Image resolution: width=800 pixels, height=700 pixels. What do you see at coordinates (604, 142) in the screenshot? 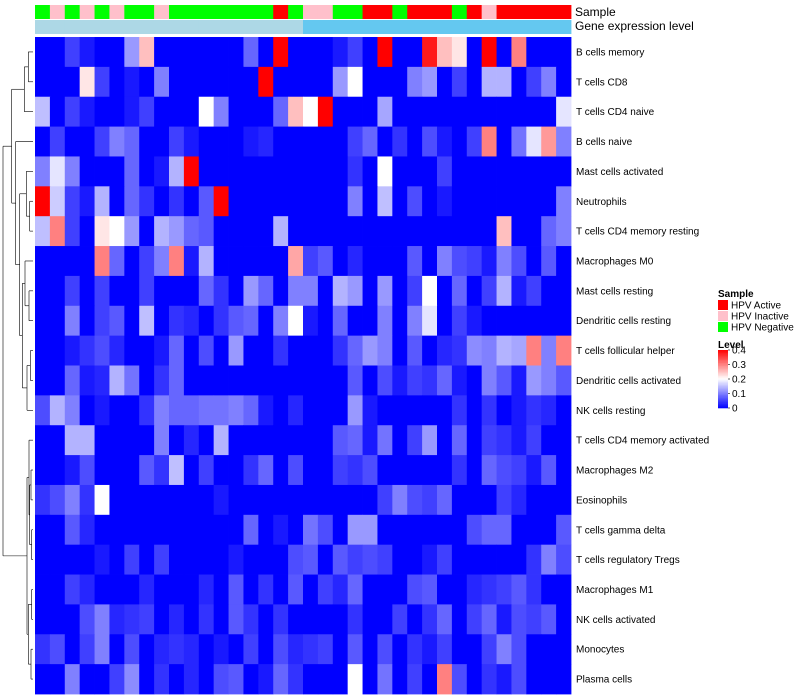
I see `row-label: B cells naive` at bounding box center [604, 142].